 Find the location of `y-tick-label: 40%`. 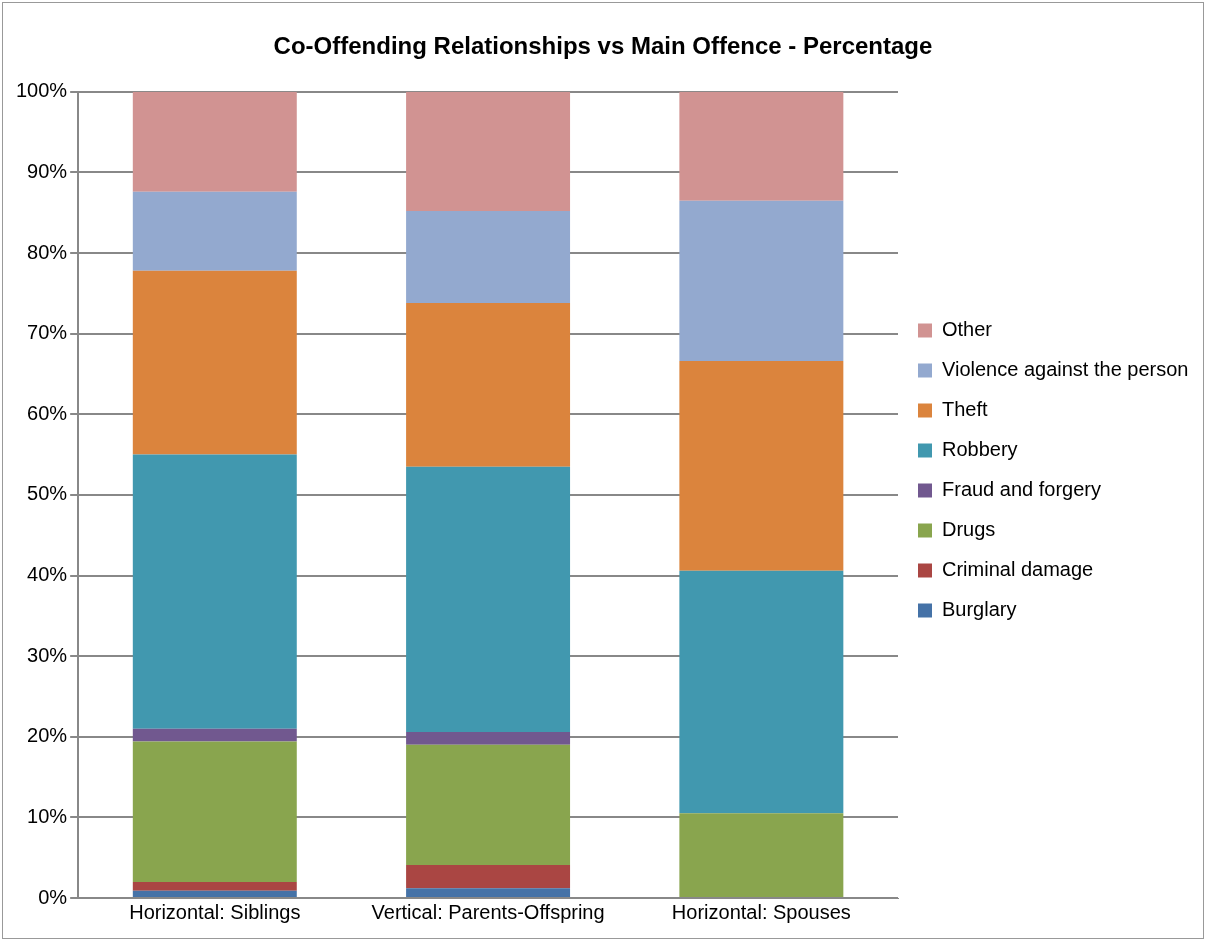

y-tick-label: 40% is located at coordinates (47, 574).